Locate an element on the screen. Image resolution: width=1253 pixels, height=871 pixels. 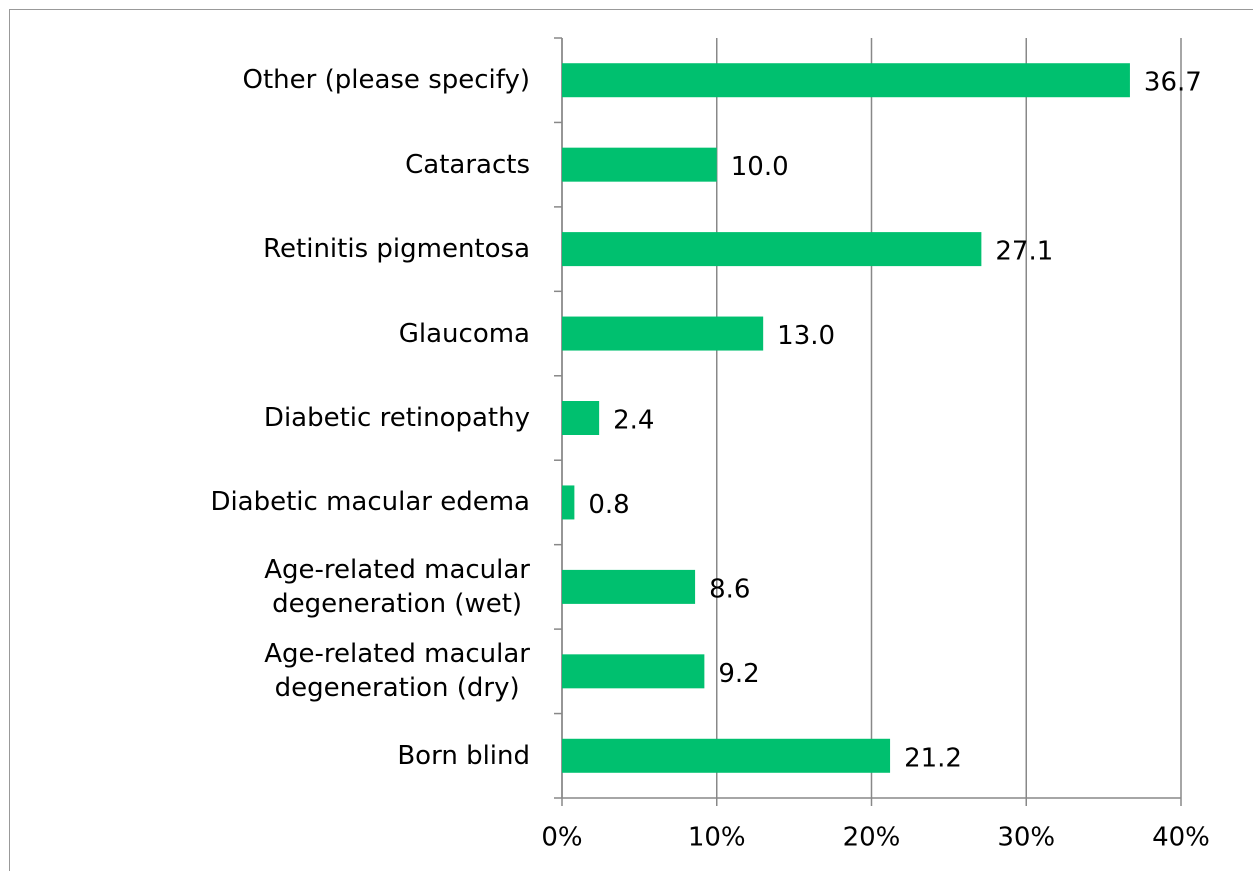
data-label: 10.0 is located at coordinates (760, 167).